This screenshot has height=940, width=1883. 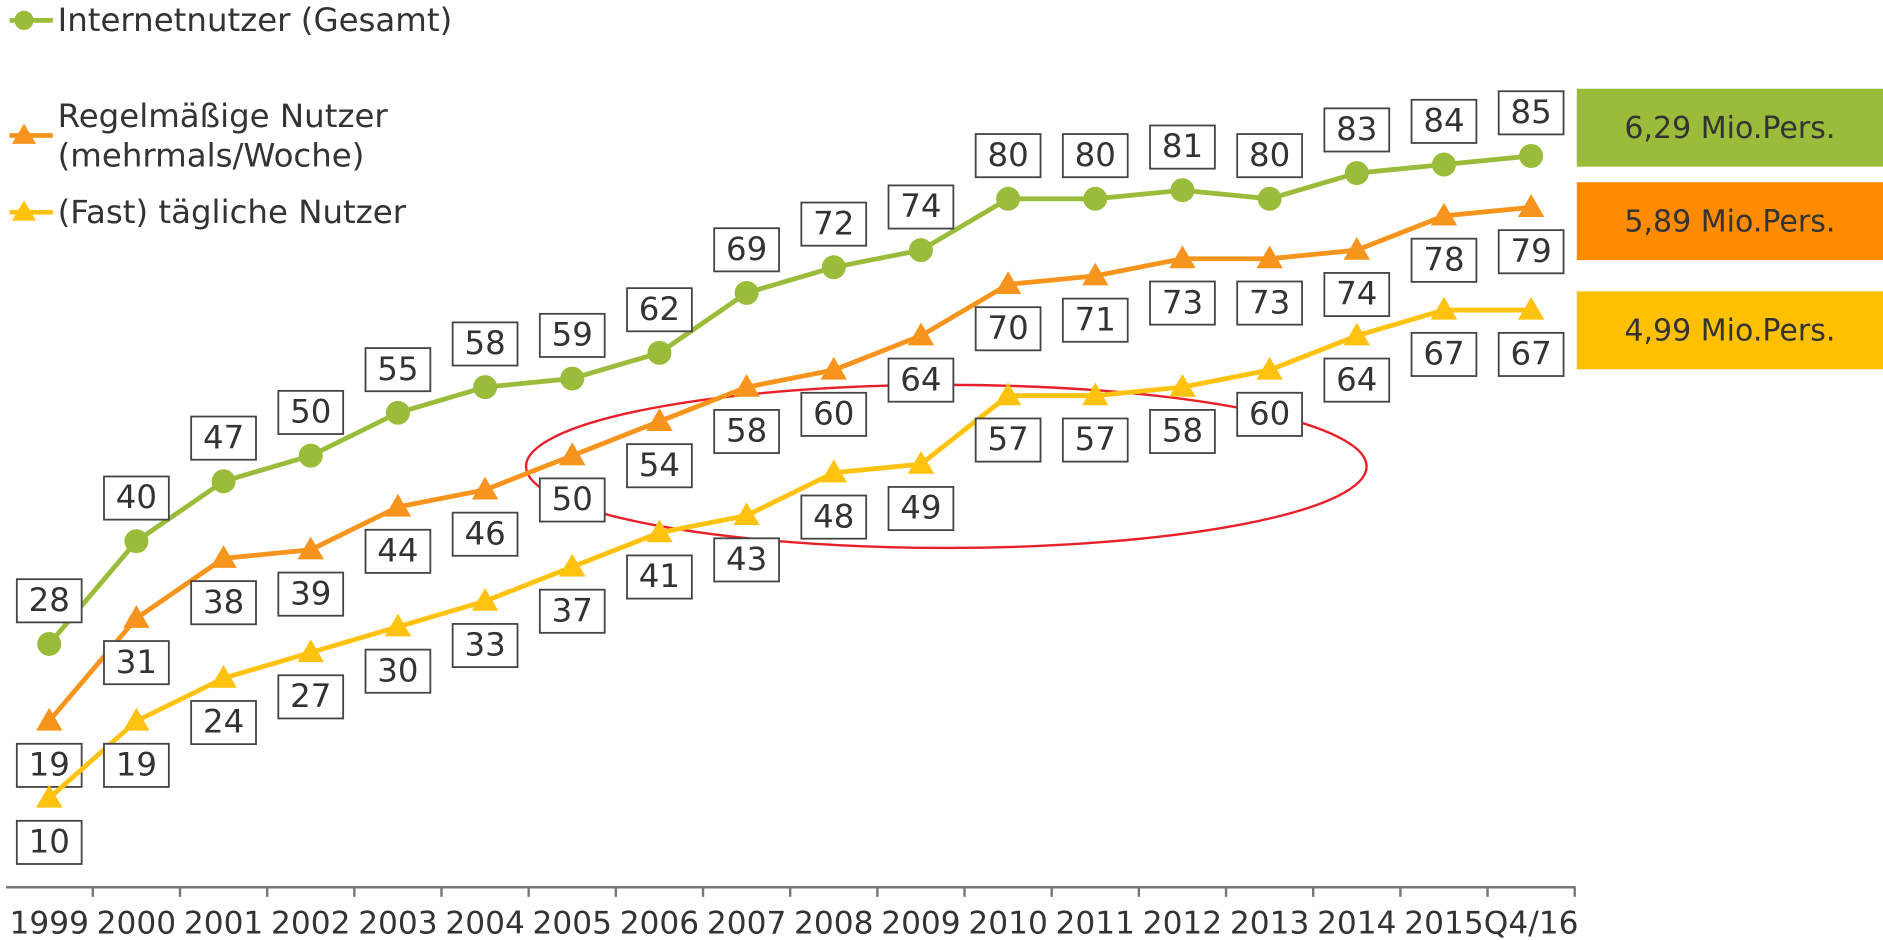 What do you see at coordinates (1729, 330) in the screenshot?
I see `end-label: 4,99 Mio.Pers.` at bounding box center [1729, 330].